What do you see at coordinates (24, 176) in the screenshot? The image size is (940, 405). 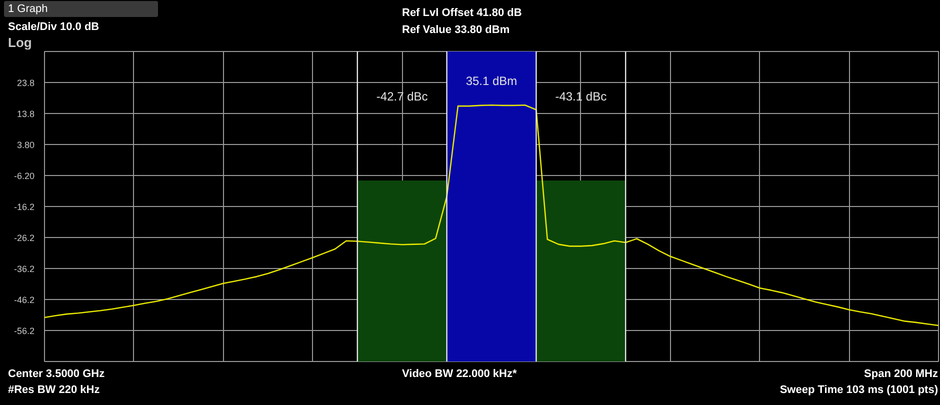 I see `y-tick-label: -6.20` at bounding box center [24, 176].